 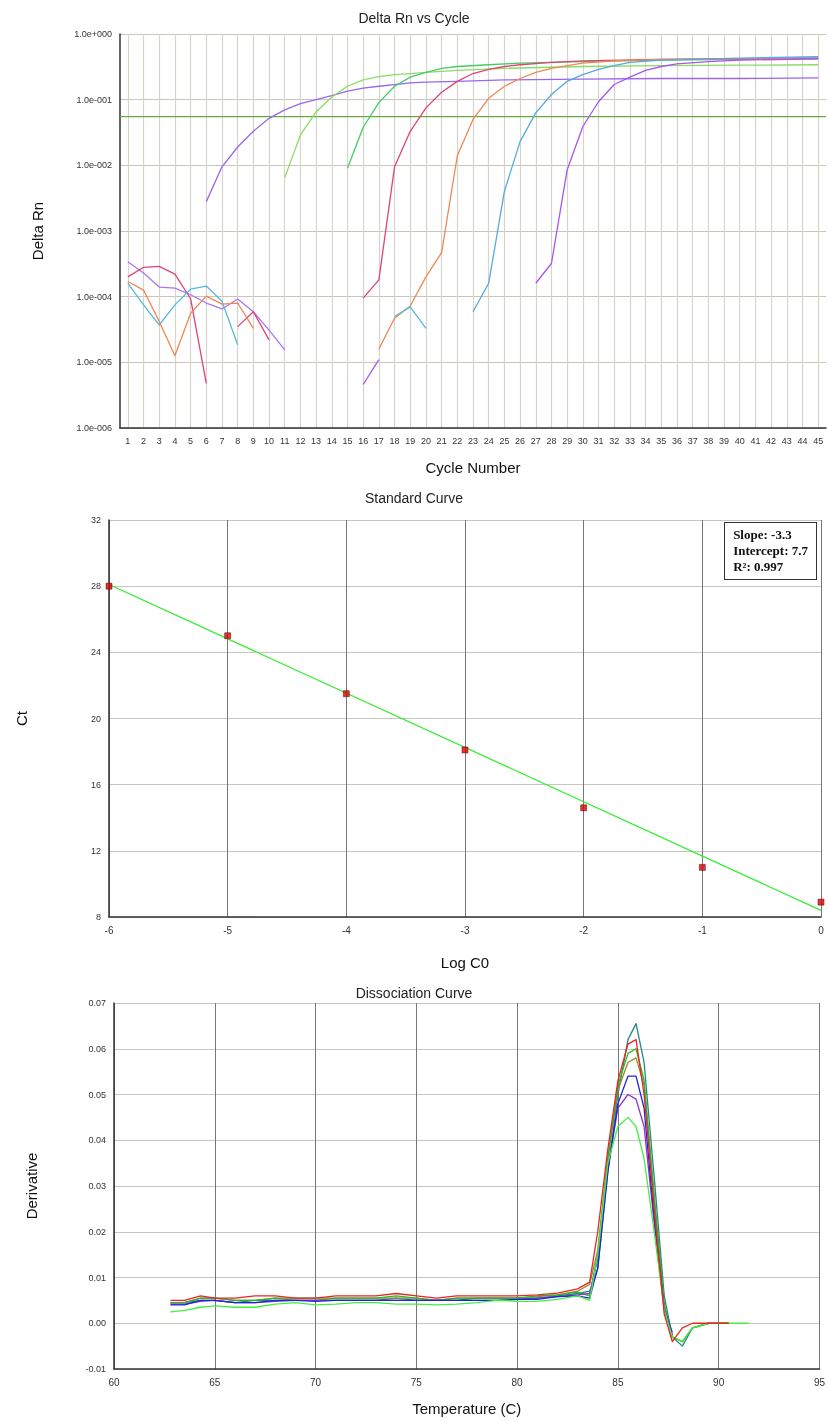 What do you see at coordinates (629, 440) in the screenshot?
I see `x-tick-label: 33` at bounding box center [629, 440].